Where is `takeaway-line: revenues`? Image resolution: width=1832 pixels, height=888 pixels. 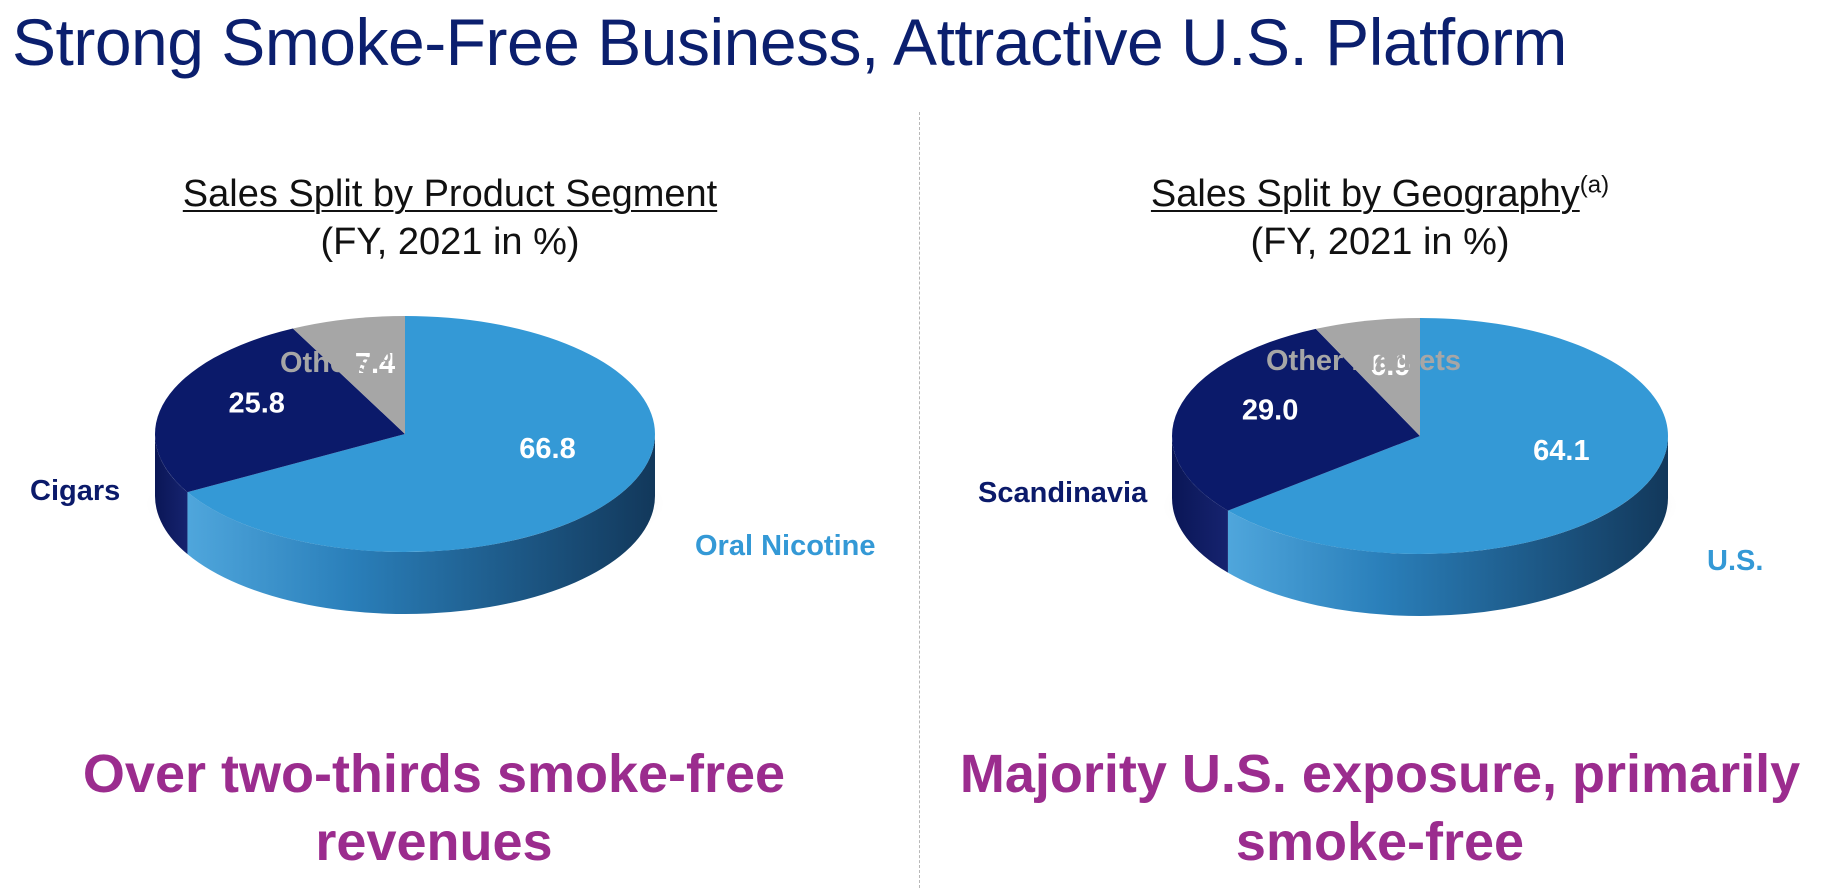
takeaway-line: revenues is located at coordinates (434, 842).